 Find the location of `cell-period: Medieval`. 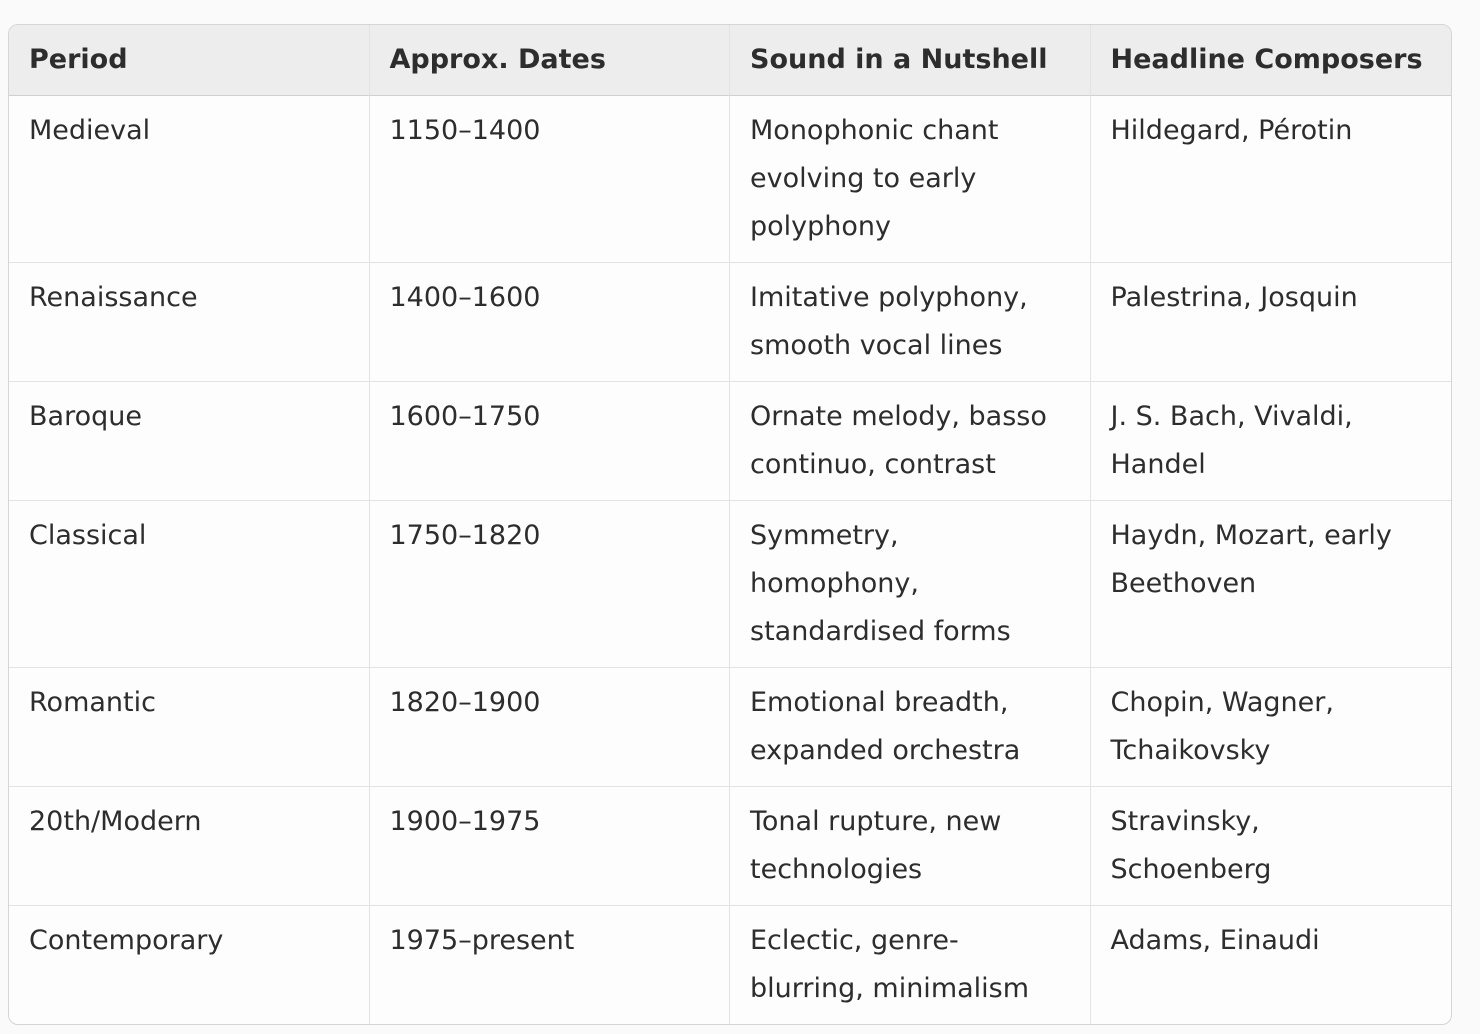

cell-period: Medieval is located at coordinates (189, 179).